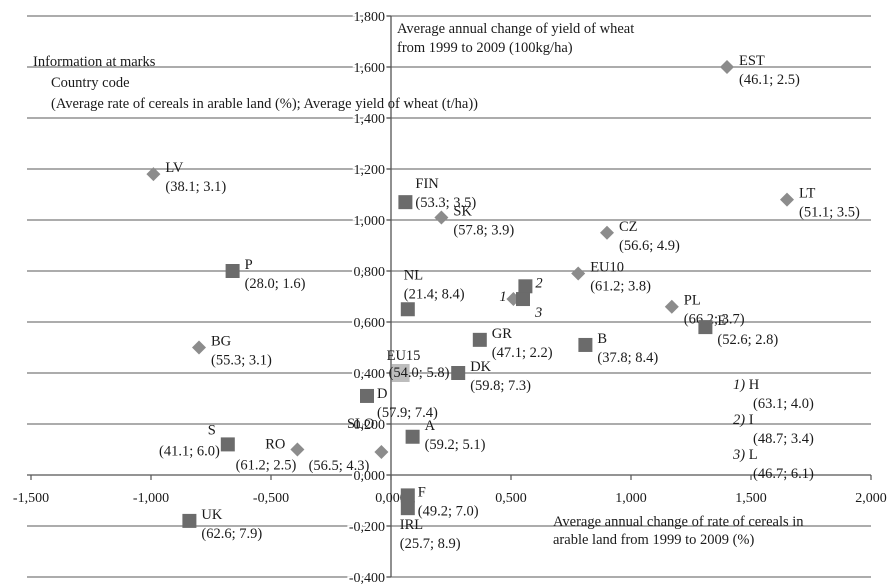  Describe the element at coordinates (174, 168) in the screenshot. I see `point-label: LV` at that location.